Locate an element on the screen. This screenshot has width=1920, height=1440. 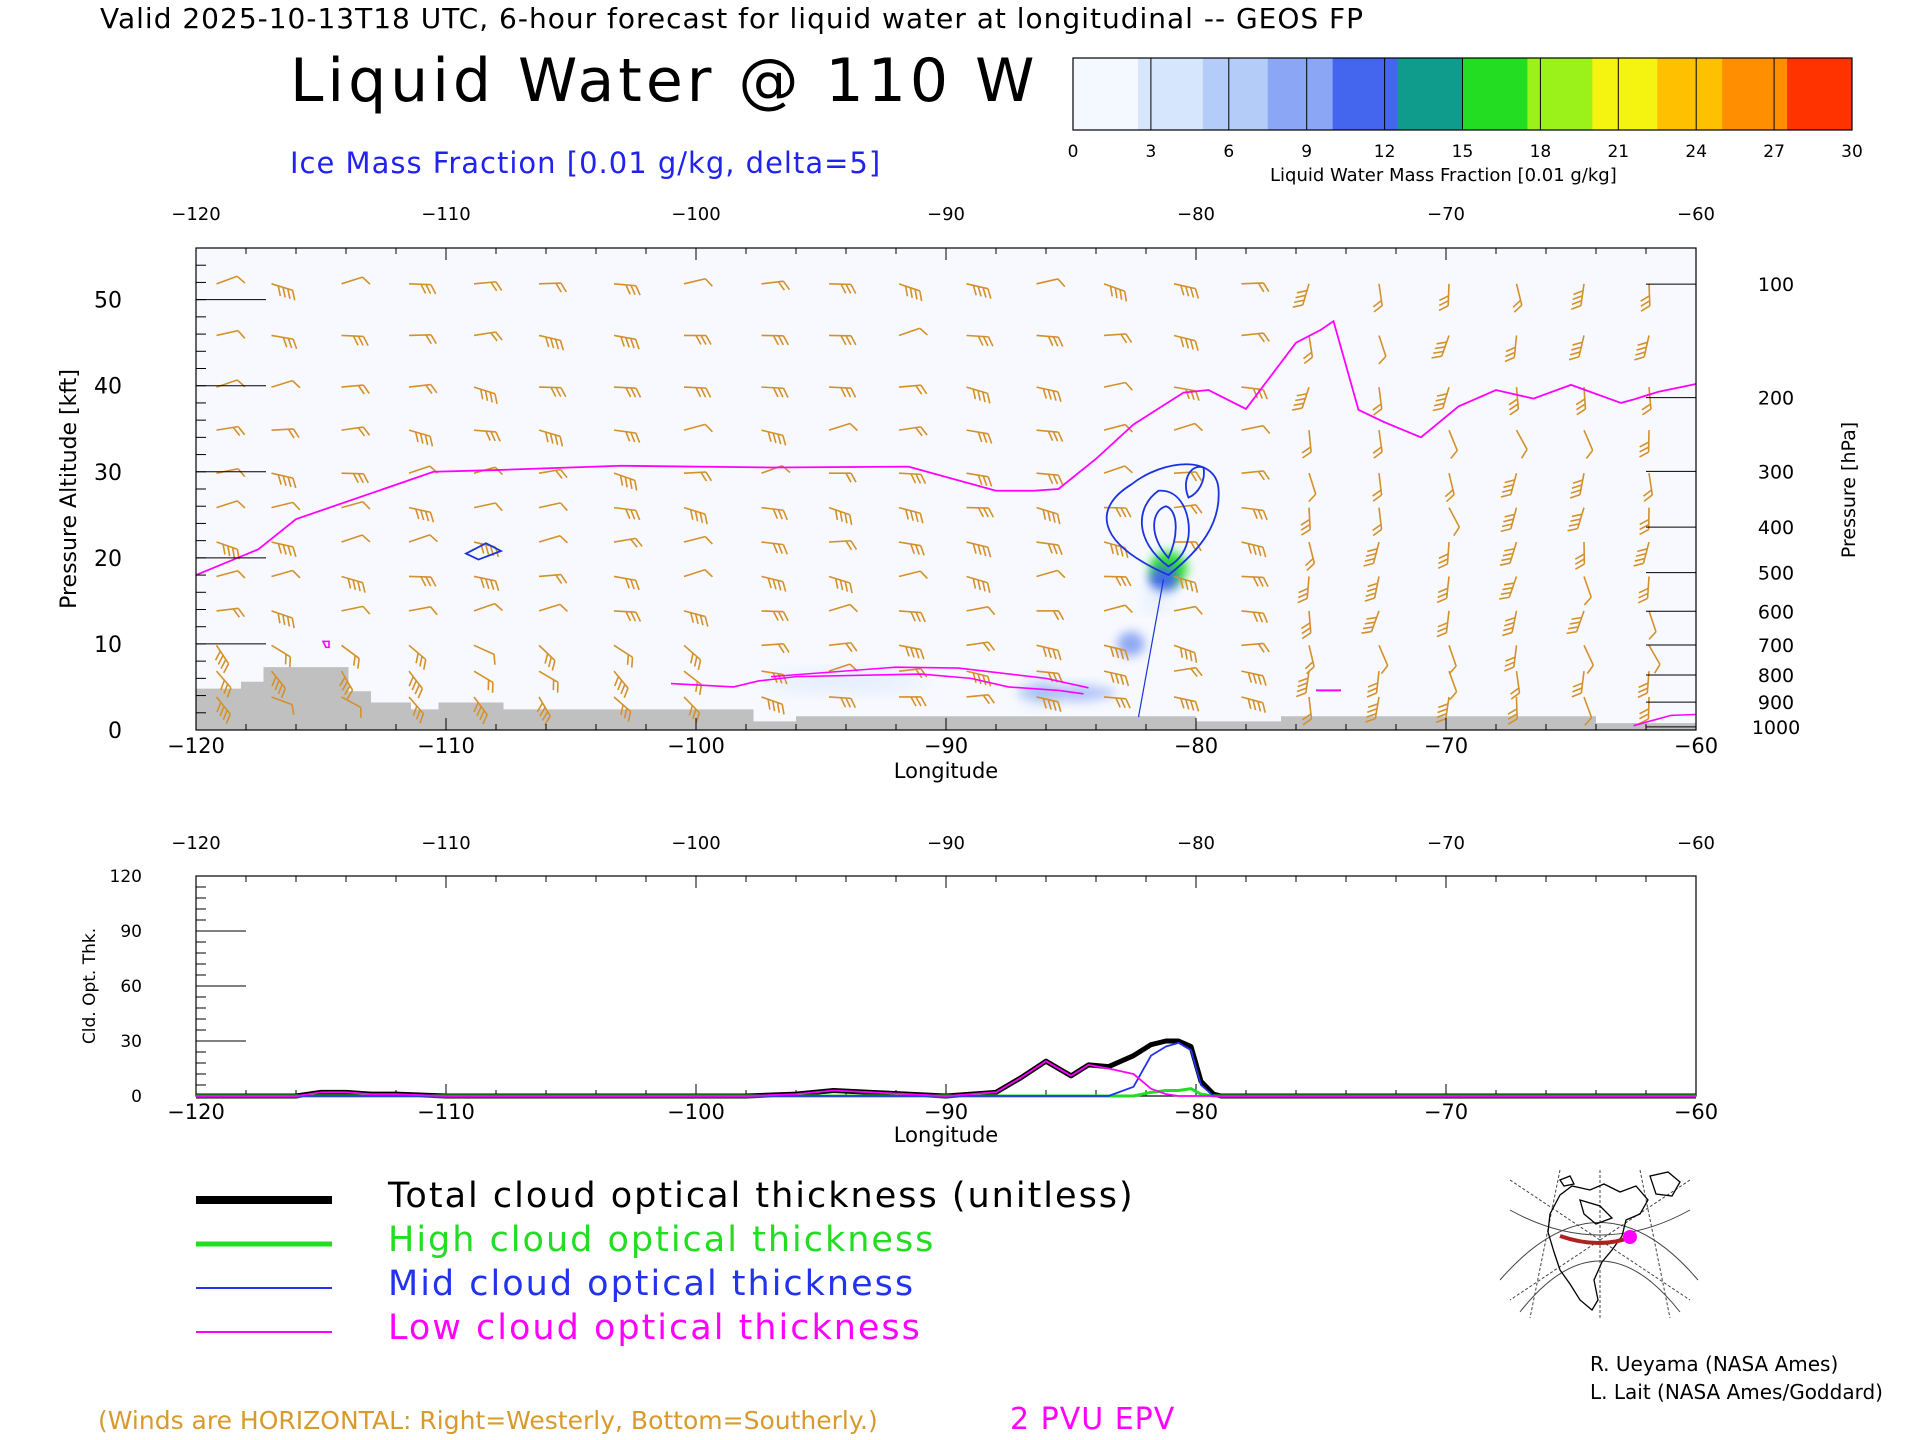
x-axis-label: Longitude is located at coordinates (946, 771).